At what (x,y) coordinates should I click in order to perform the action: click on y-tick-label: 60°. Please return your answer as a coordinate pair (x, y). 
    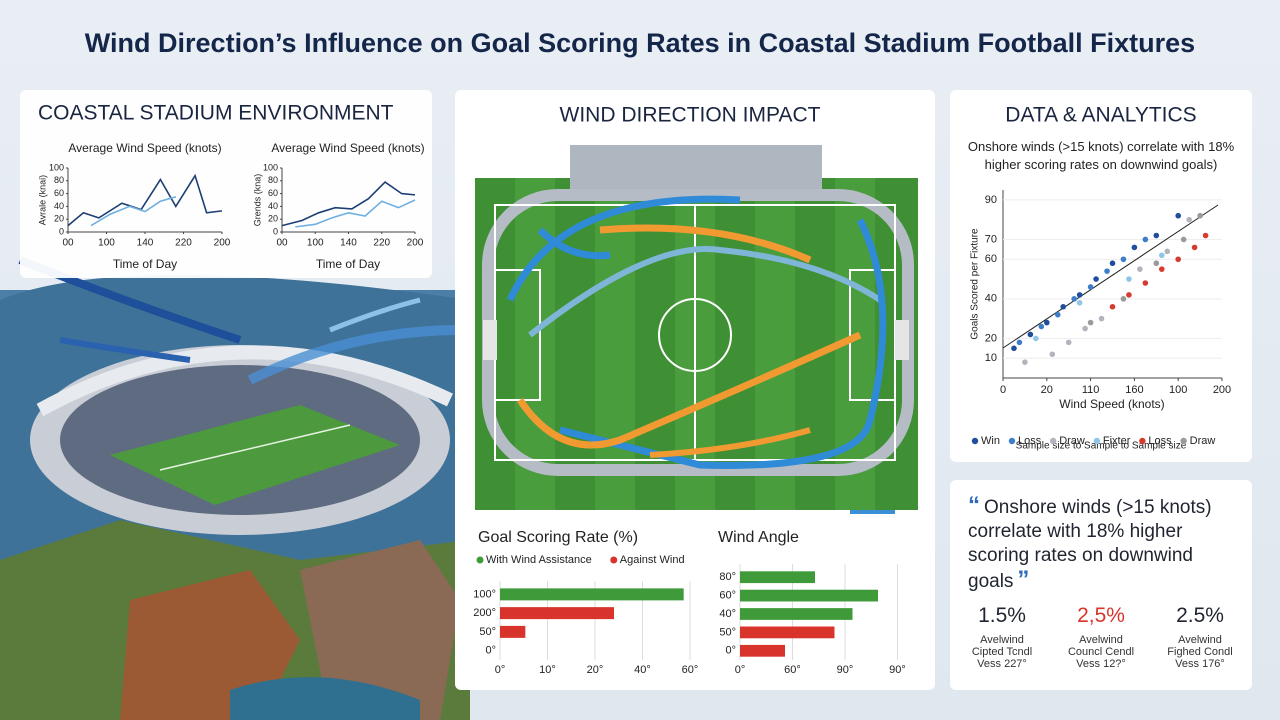
    Looking at the image, I should click on (727, 596).